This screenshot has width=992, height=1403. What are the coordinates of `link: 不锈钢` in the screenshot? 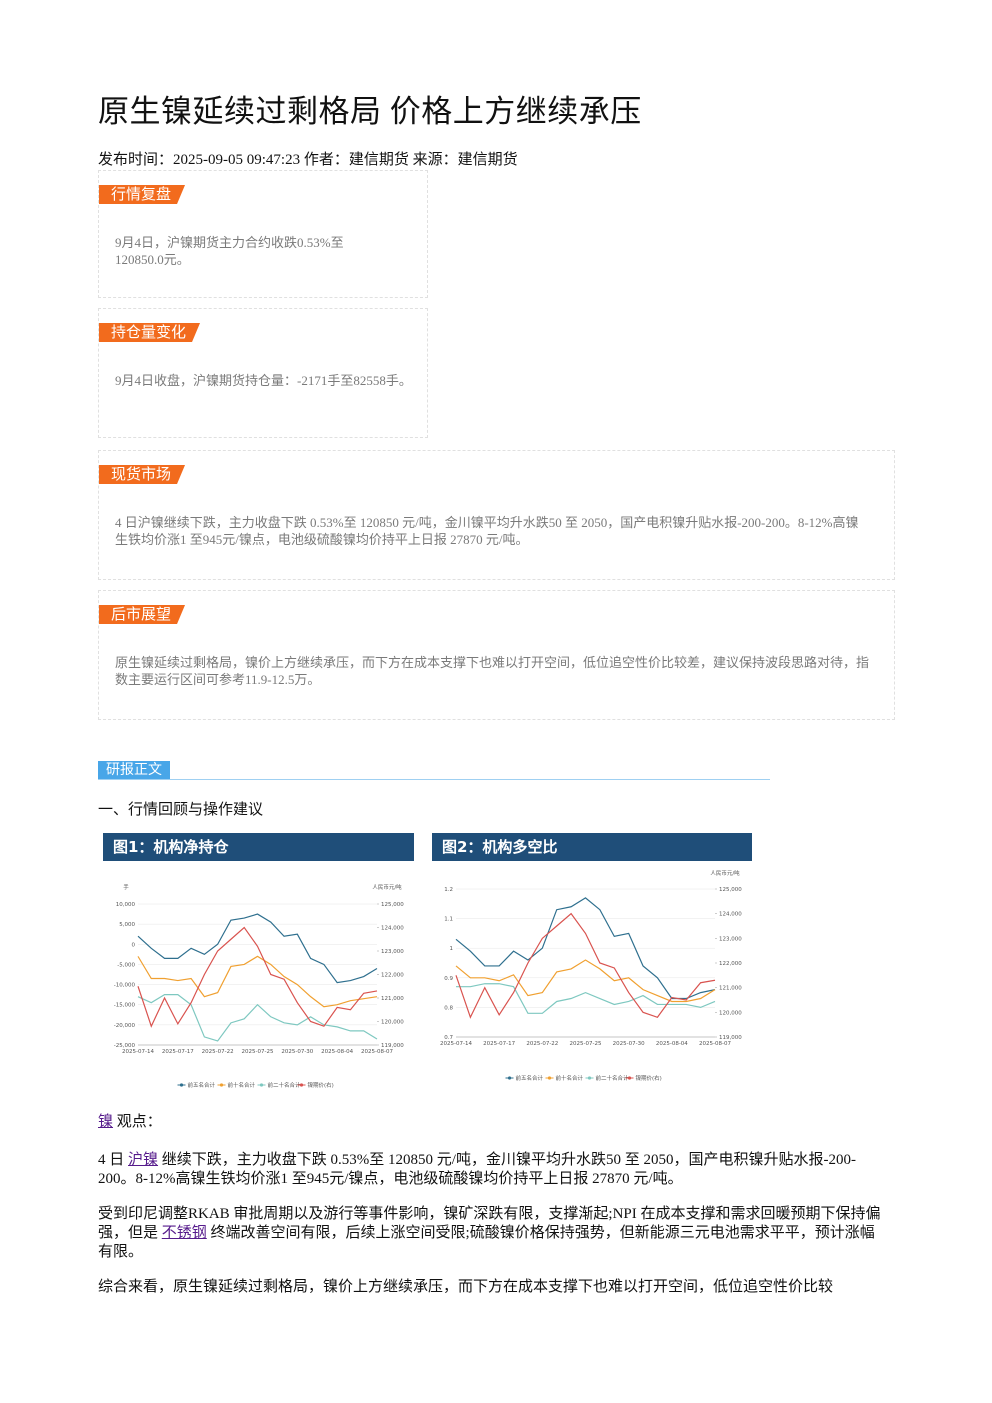 It's located at (184, 1233).